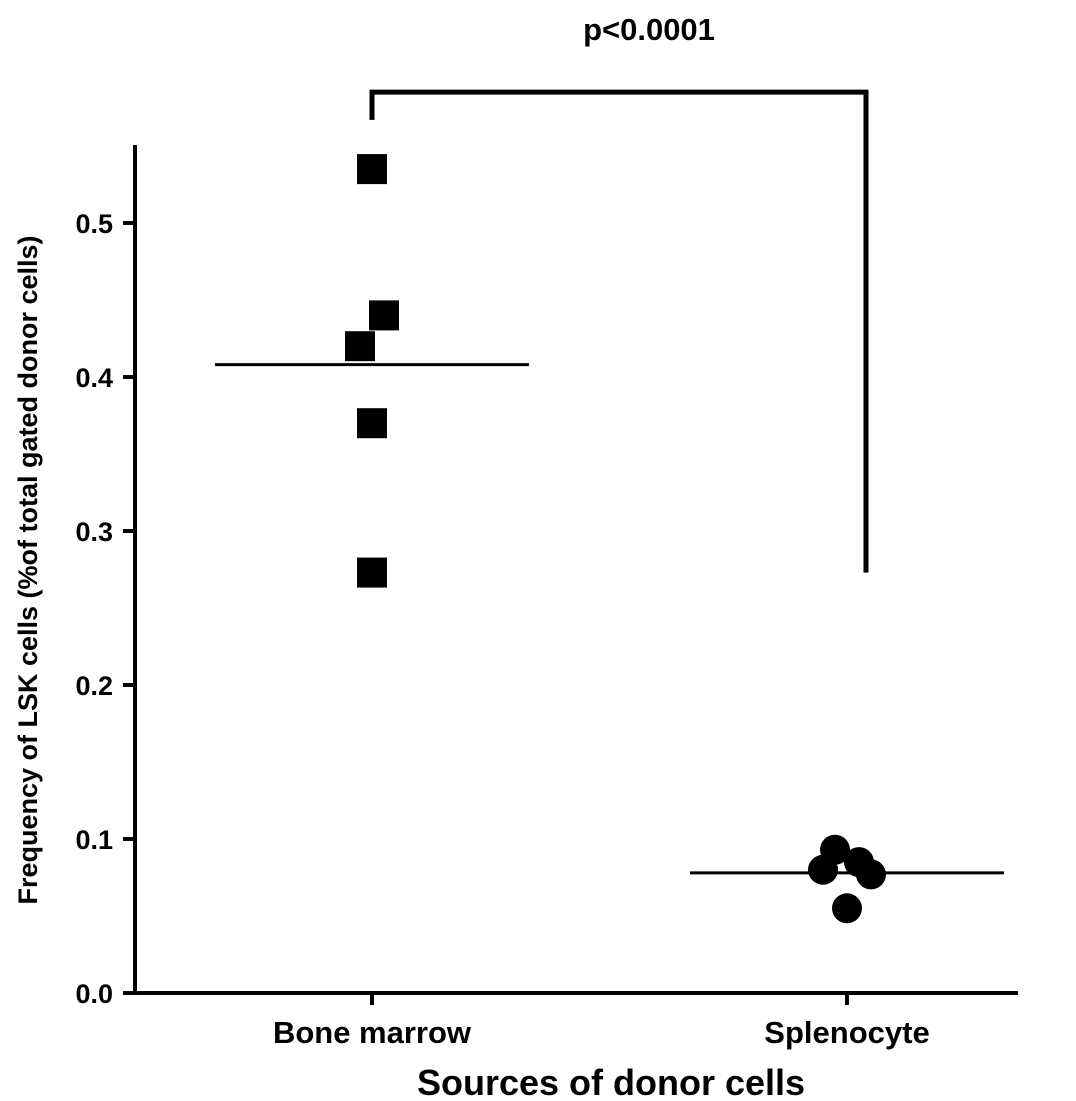 This screenshot has width=1076, height=1101. What do you see at coordinates (846, 1032) in the screenshot?
I see `x-tick-label: Splenocyte` at bounding box center [846, 1032].